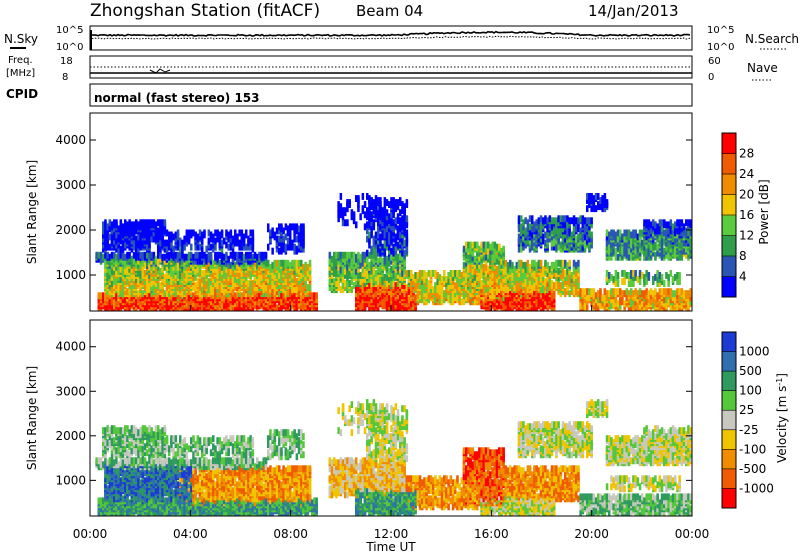 The image size is (800, 554). What do you see at coordinates (66, 61) in the screenshot?
I see `freq-tick-top: 18` at bounding box center [66, 61].